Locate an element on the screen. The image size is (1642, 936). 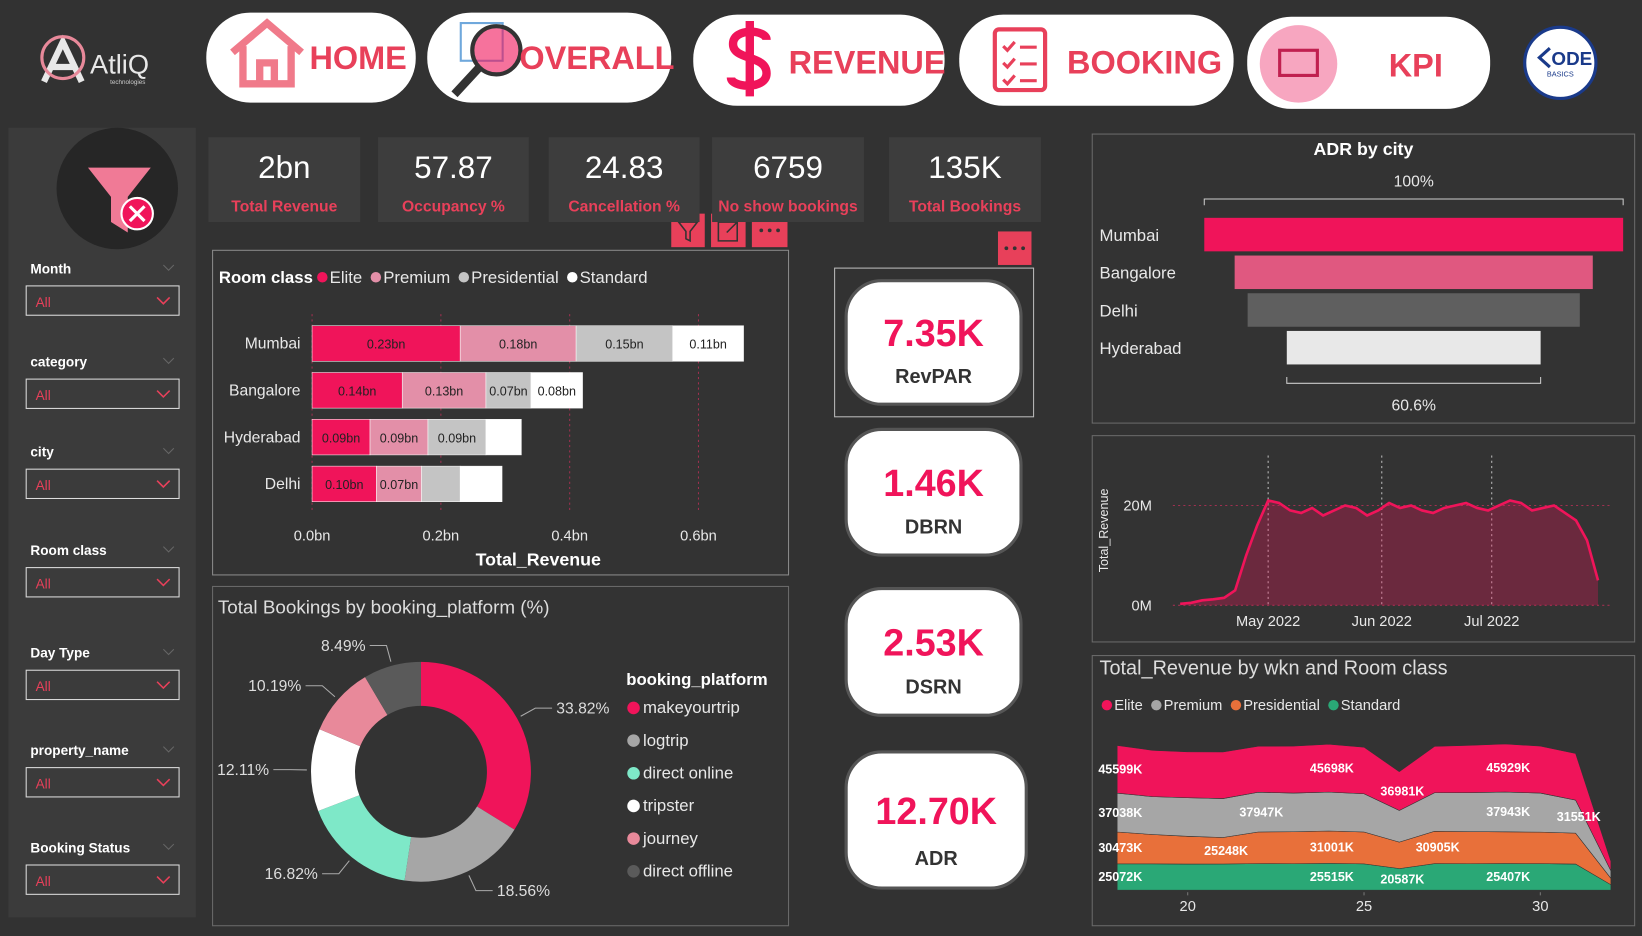
kpi-label: Total Revenue is located at coordinates (284, 207).